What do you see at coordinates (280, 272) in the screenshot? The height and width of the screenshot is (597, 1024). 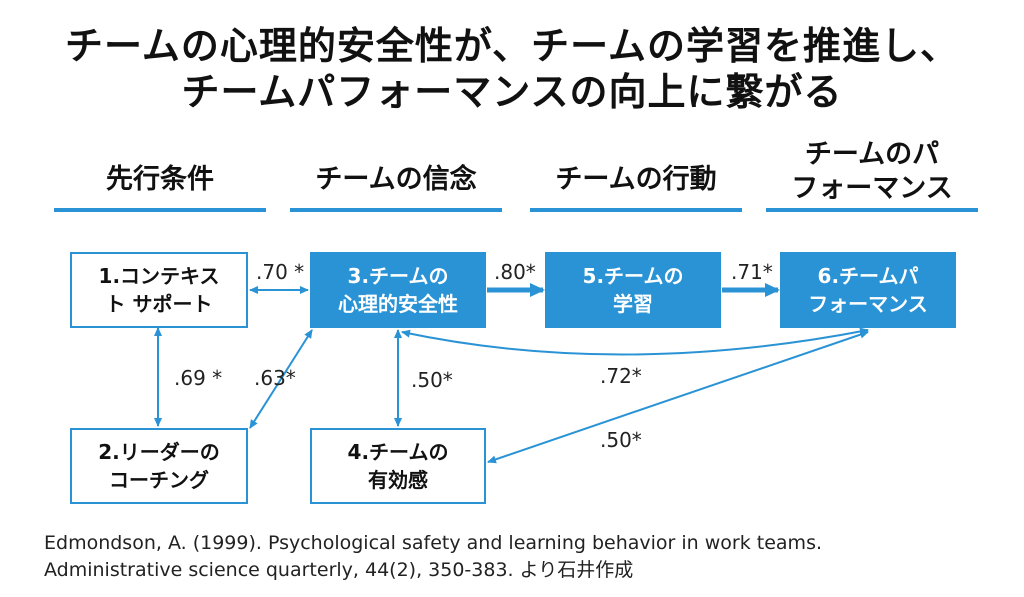 I see `coef-context-safety: .70 *` at bounding box center [280, 272].